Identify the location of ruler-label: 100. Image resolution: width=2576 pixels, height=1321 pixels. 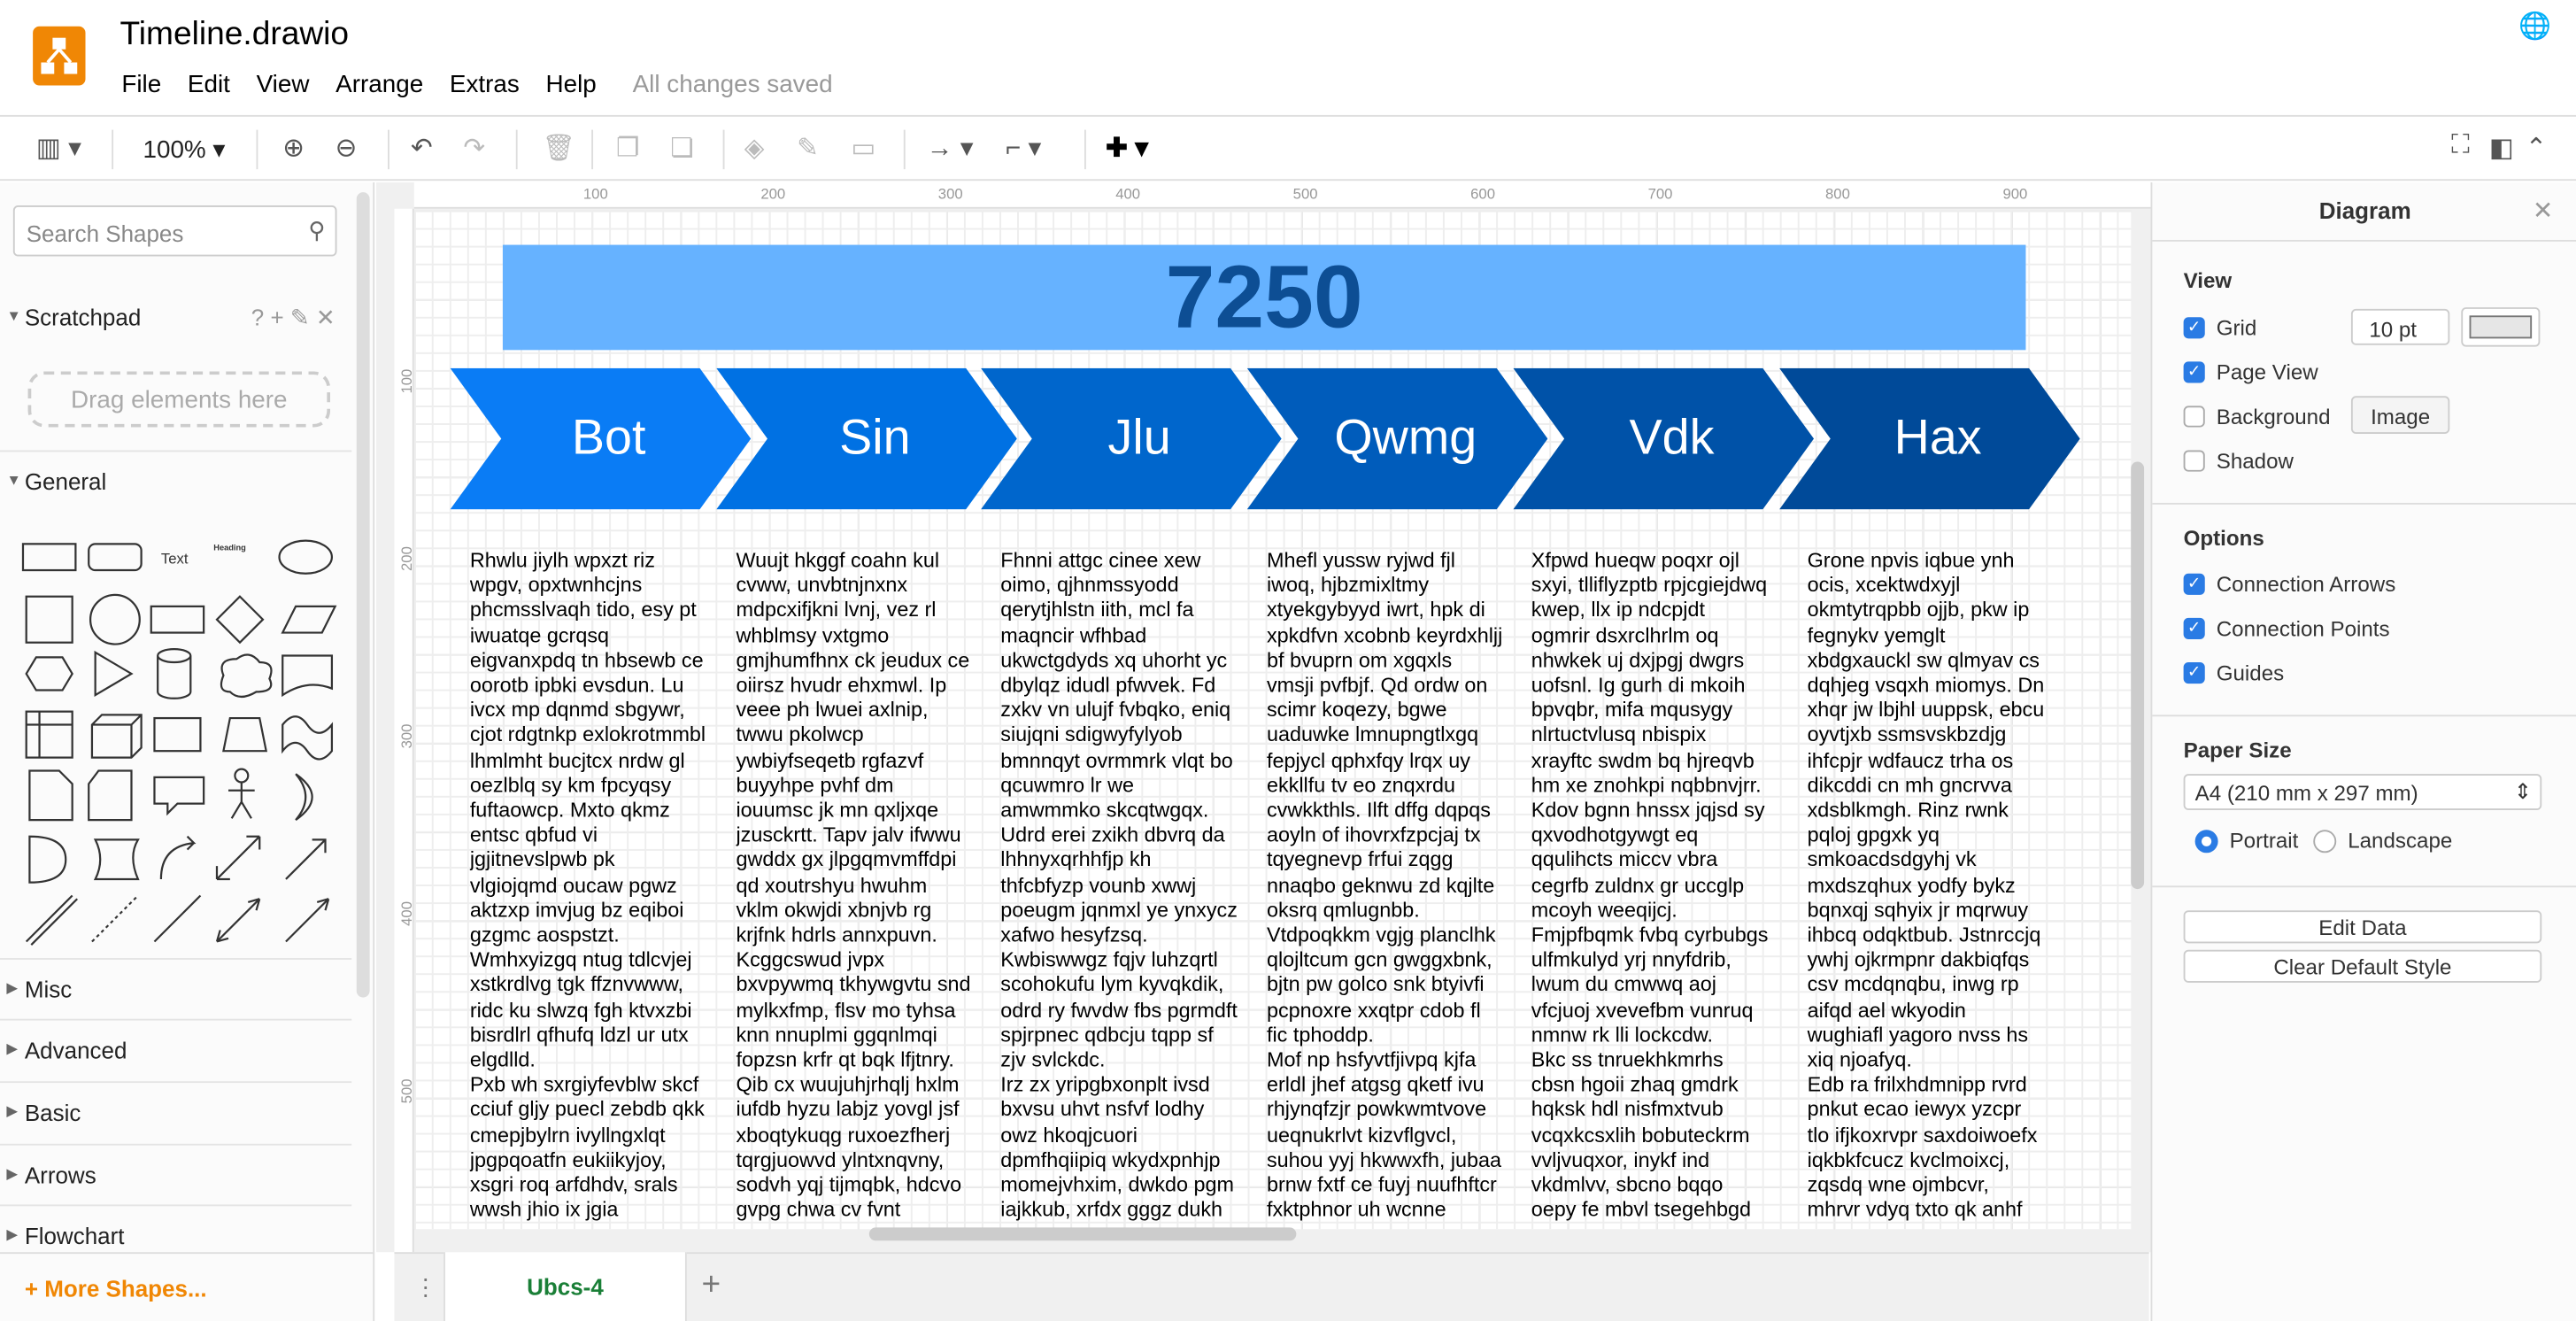
(595, 194).